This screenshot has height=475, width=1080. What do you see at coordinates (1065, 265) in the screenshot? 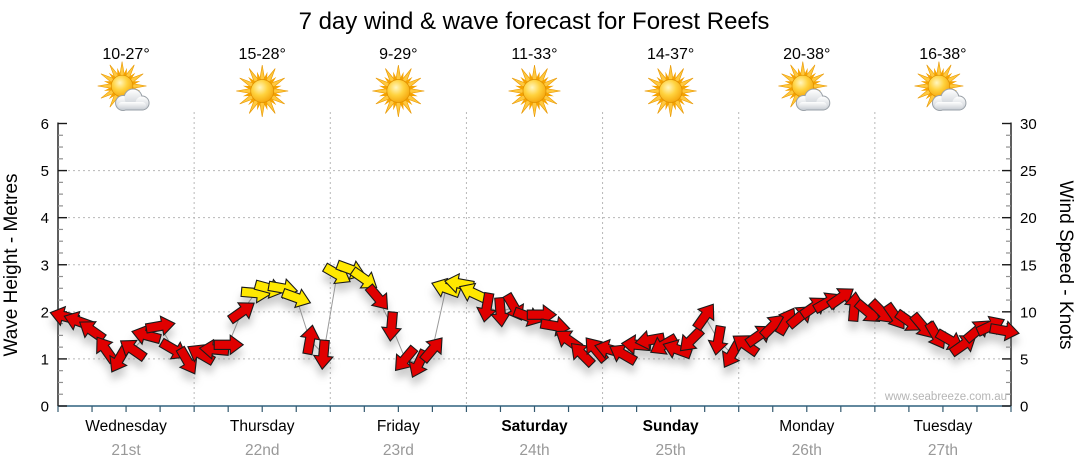
I see `right-axis-label: Wind Speed - Knots` at bounding box center [1065, 265].